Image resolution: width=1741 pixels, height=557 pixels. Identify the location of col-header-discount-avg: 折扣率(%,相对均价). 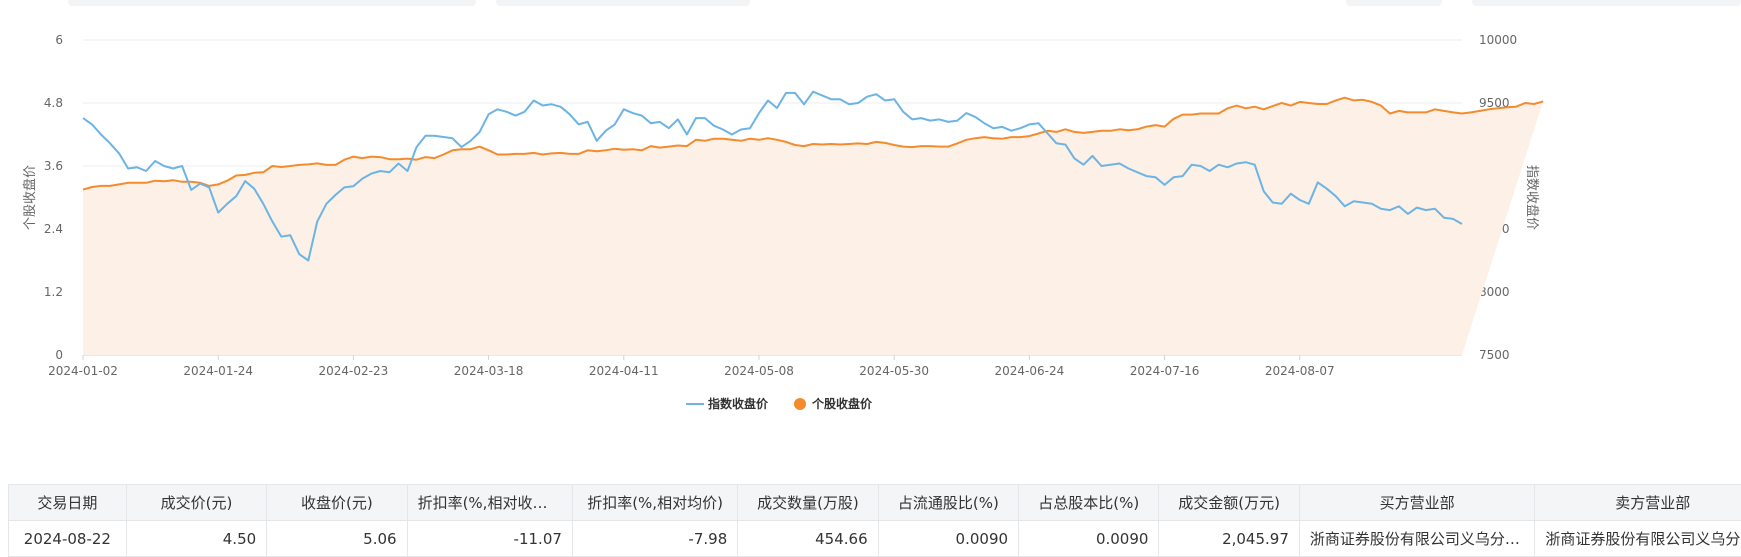
(654, 503).